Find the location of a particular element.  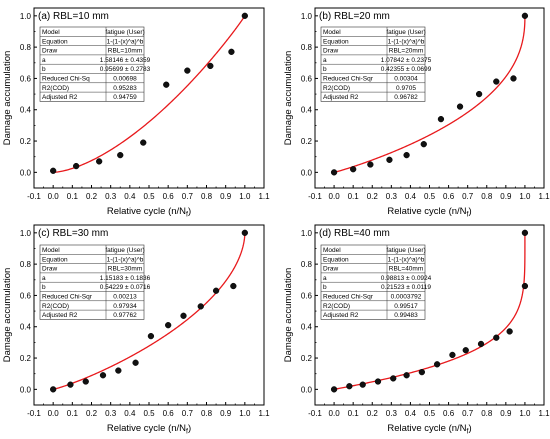

y-tick-label: 0.8 is located at coordinates (307, 264).